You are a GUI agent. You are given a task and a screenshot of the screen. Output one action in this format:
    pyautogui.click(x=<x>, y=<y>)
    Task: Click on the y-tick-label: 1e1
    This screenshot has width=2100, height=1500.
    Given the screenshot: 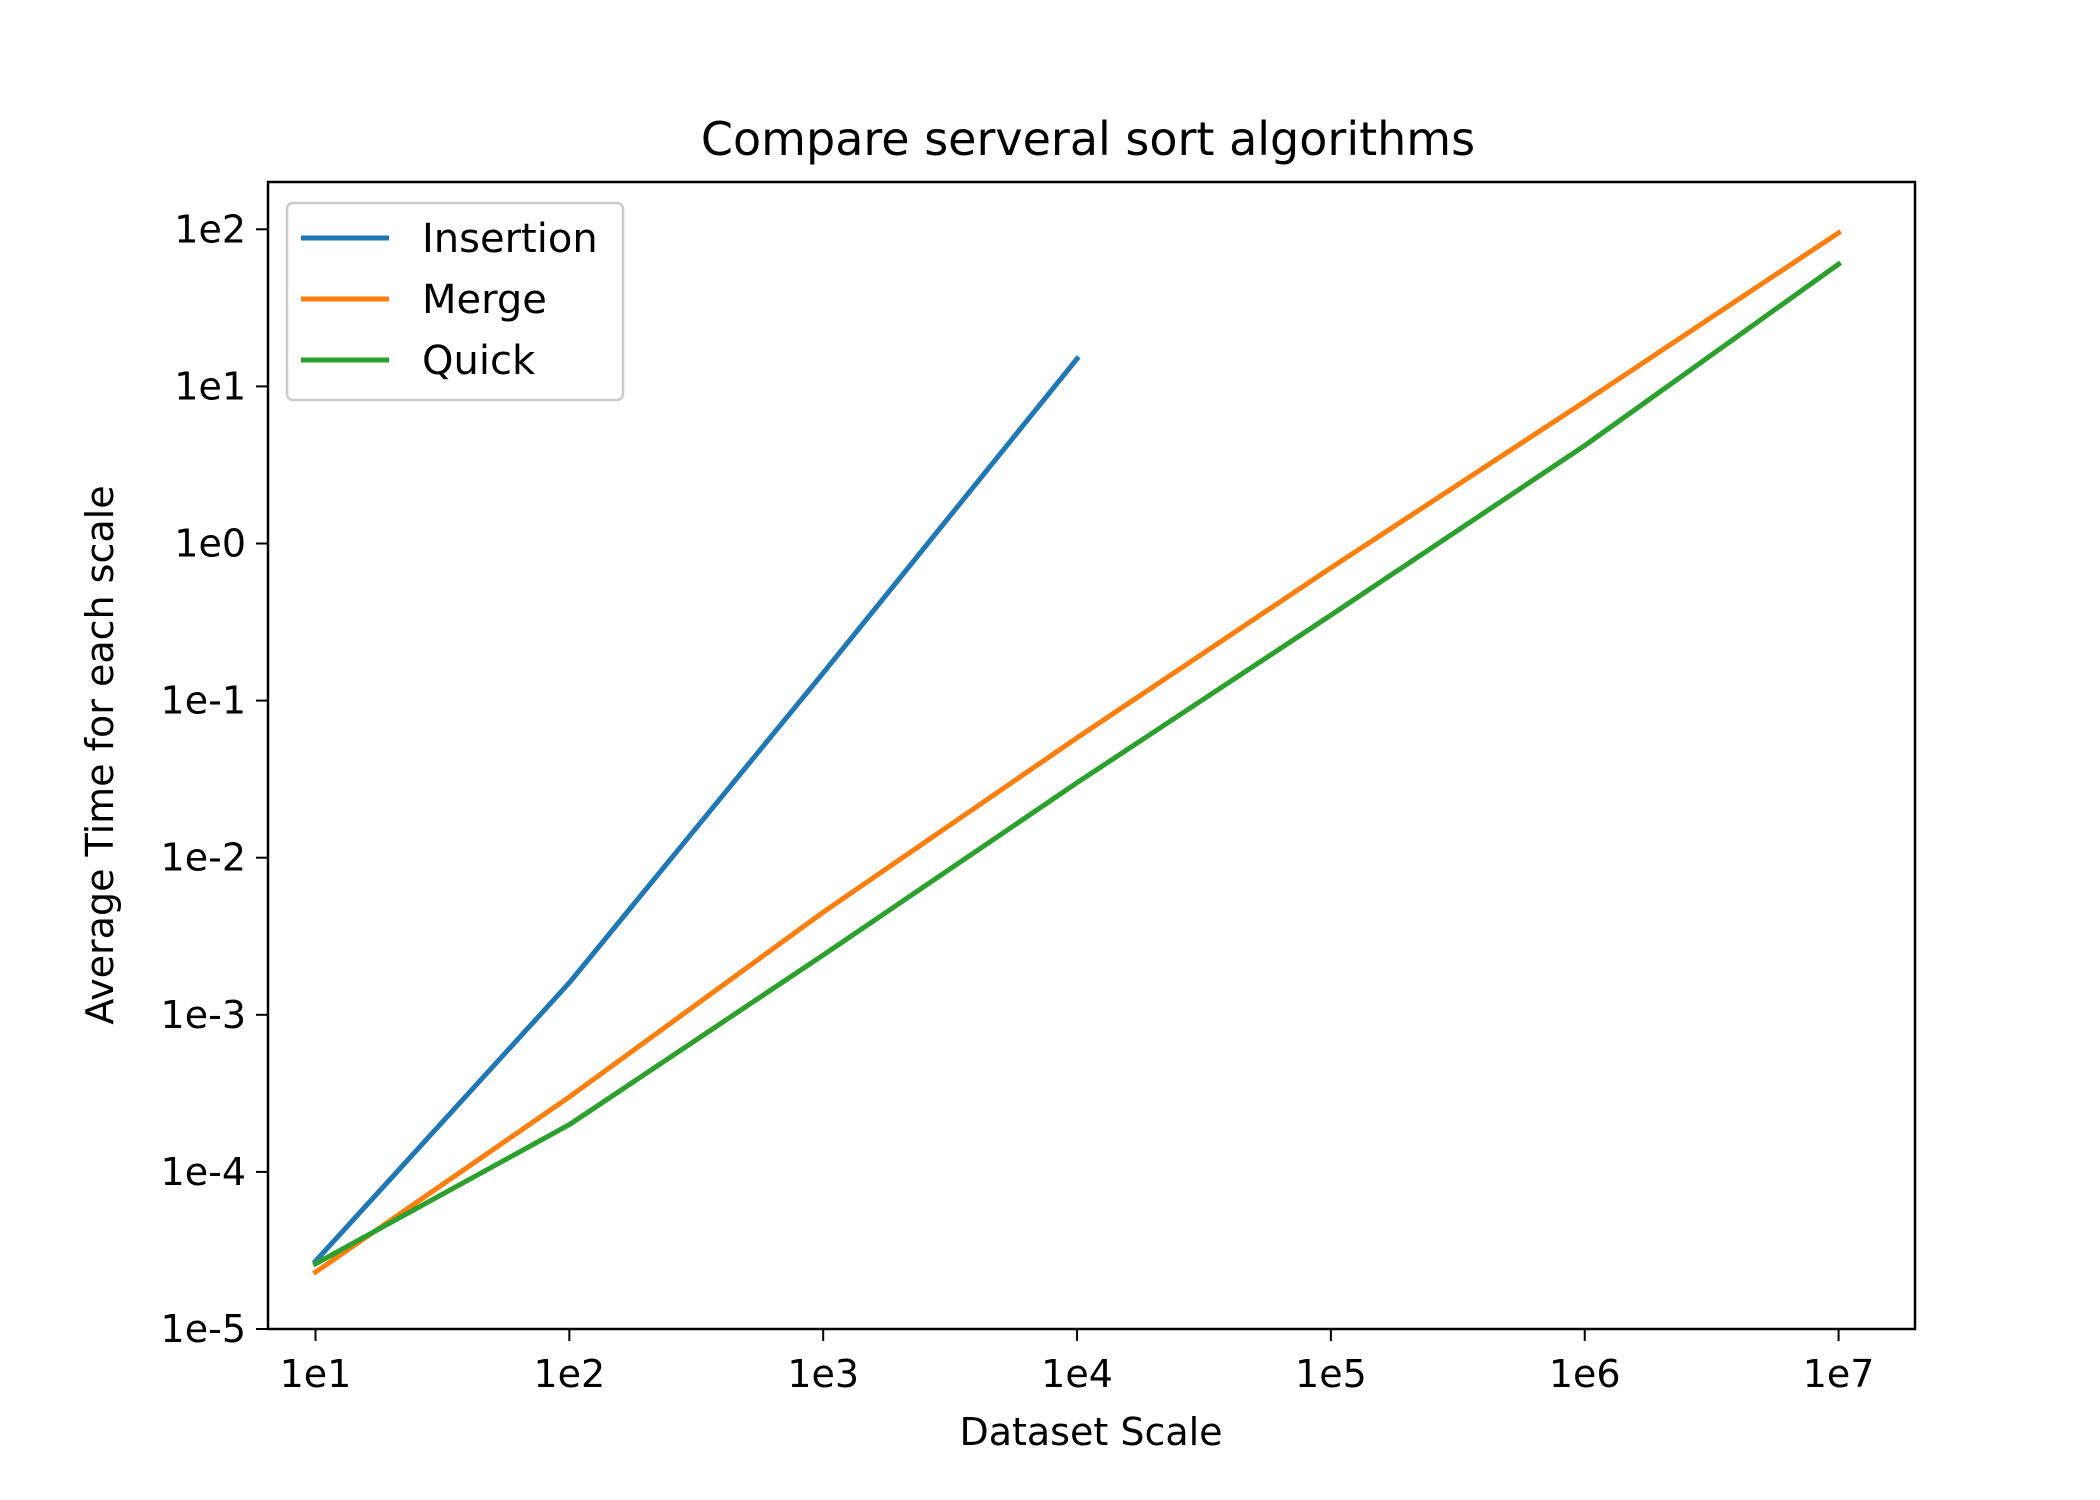 What is the action you would take?
    pyautogui.click(x=210, y=386)
    